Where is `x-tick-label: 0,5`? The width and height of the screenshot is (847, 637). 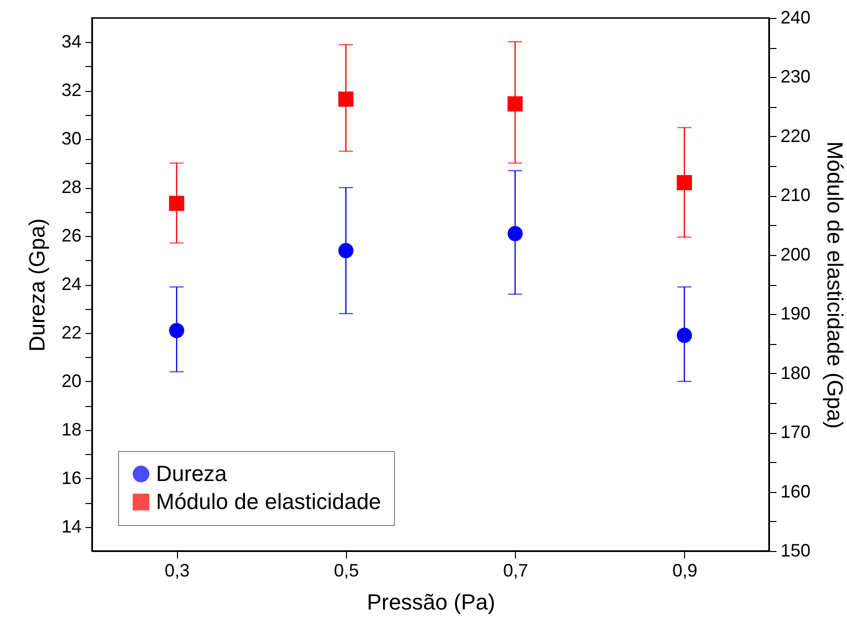 x-tick-label: 0,5 is located at coordinates (346, 570).